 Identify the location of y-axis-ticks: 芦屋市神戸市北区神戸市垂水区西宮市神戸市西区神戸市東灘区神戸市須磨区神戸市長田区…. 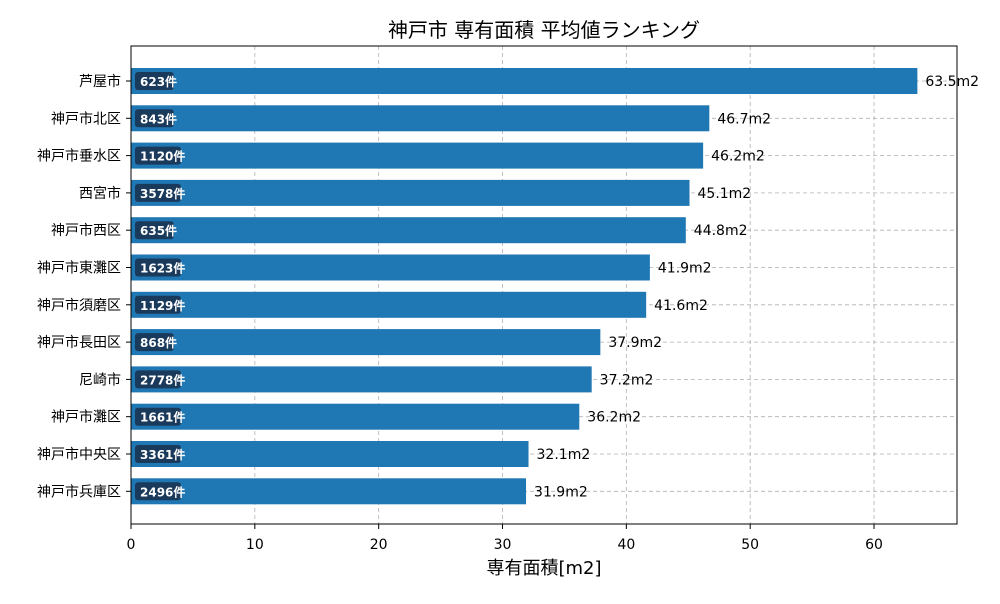
(84, 286).